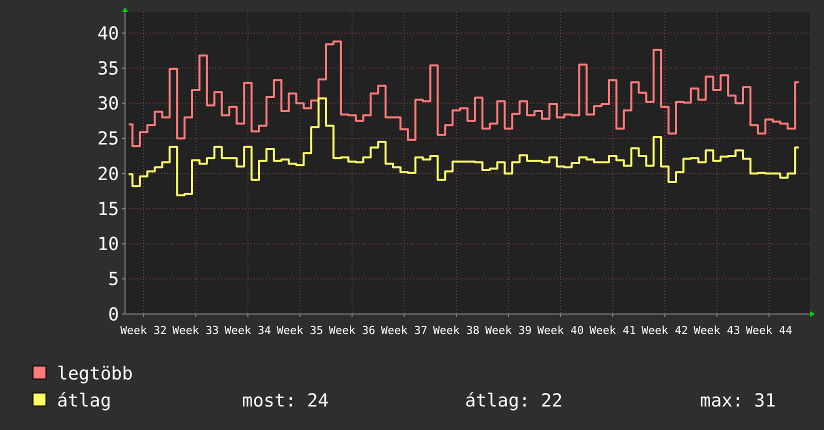 The height and width of the screenshot is (430, 824). What do you see at coordinates (108, 139) in the screenshot?
I see `y-tick-label: 25` at bounding box center [108, 139].